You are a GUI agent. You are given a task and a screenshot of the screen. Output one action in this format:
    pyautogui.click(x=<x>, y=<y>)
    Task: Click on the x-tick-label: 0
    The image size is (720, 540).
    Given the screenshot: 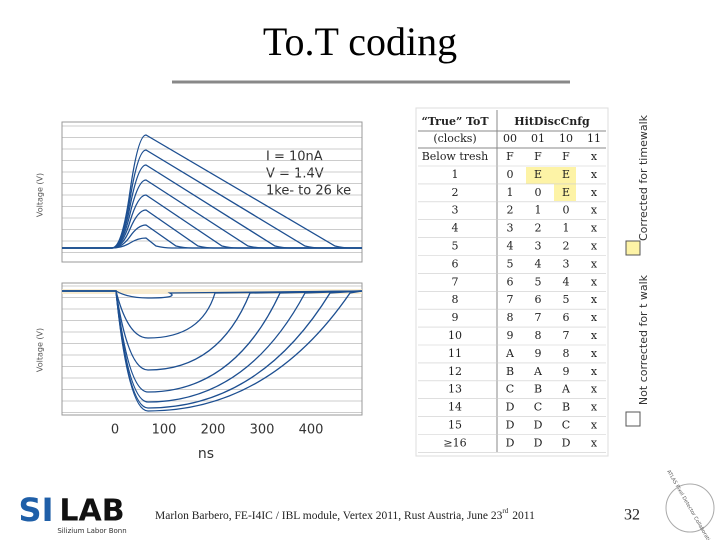 What is the action you would take?
    pyautogui.click(x=115, y=430)
    